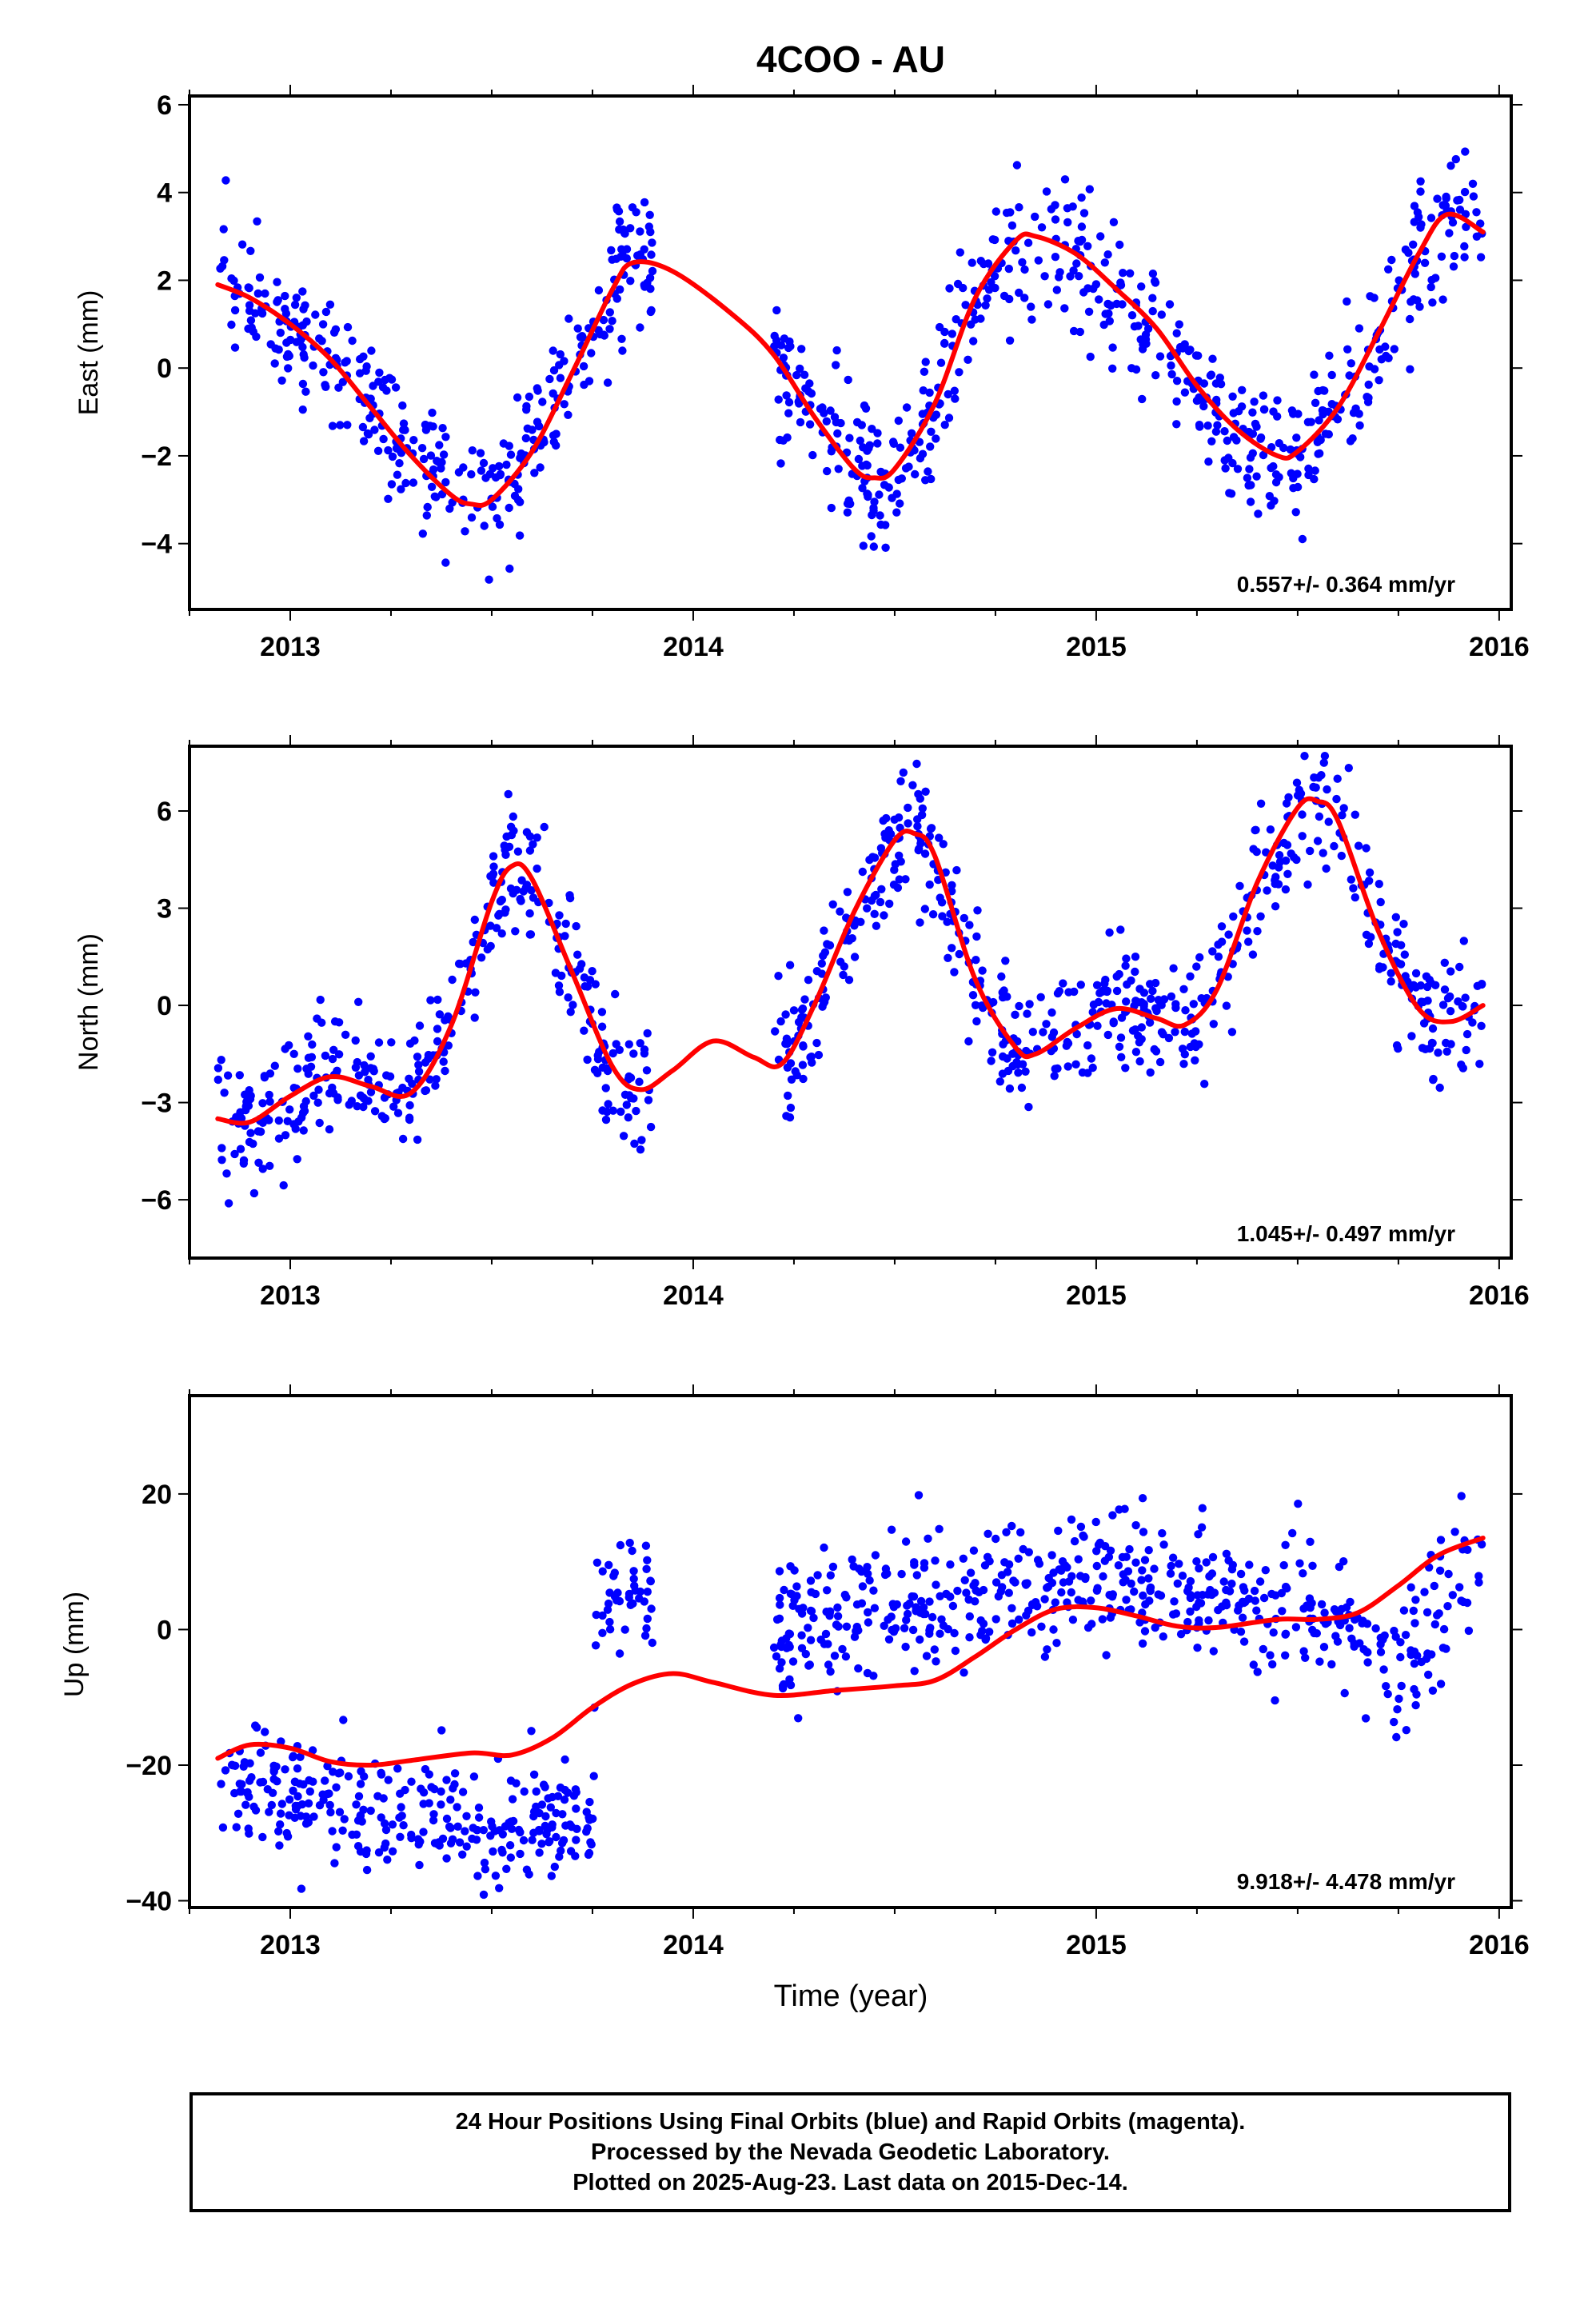  Describe the element at coordinates (1346, 1882) in the screenshot. I see `up-rate-label: 9.918+/- 4.478 mm/yr` at that location.